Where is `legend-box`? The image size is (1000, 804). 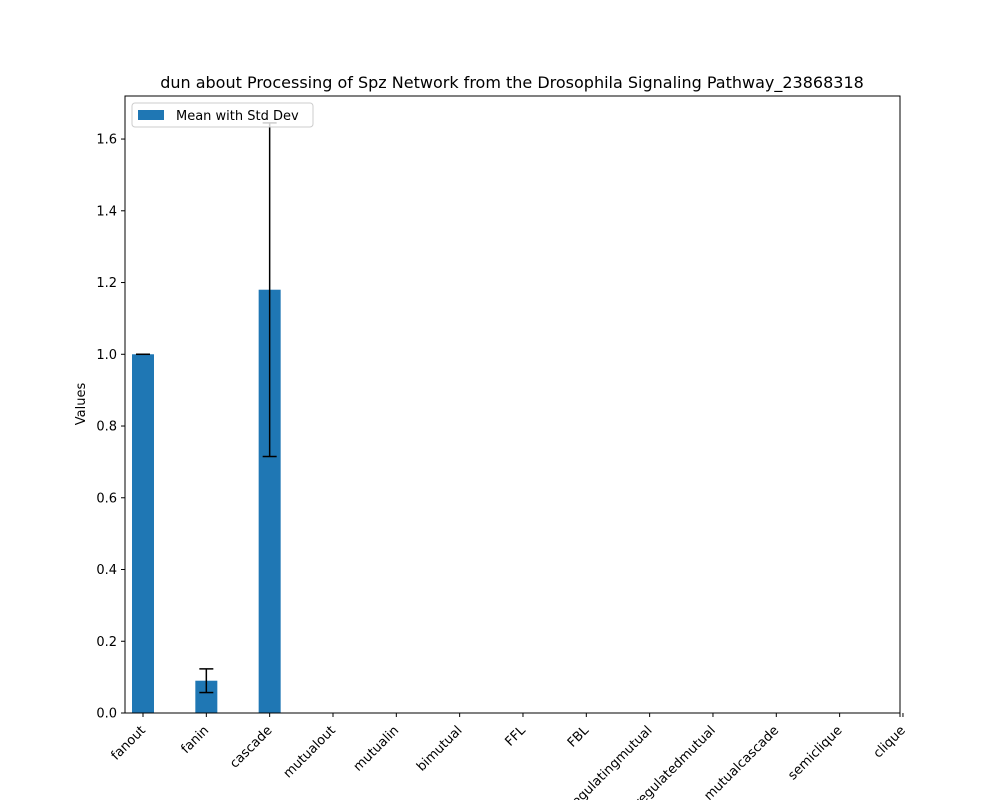
legend-box is located at coordinates (222, 115).